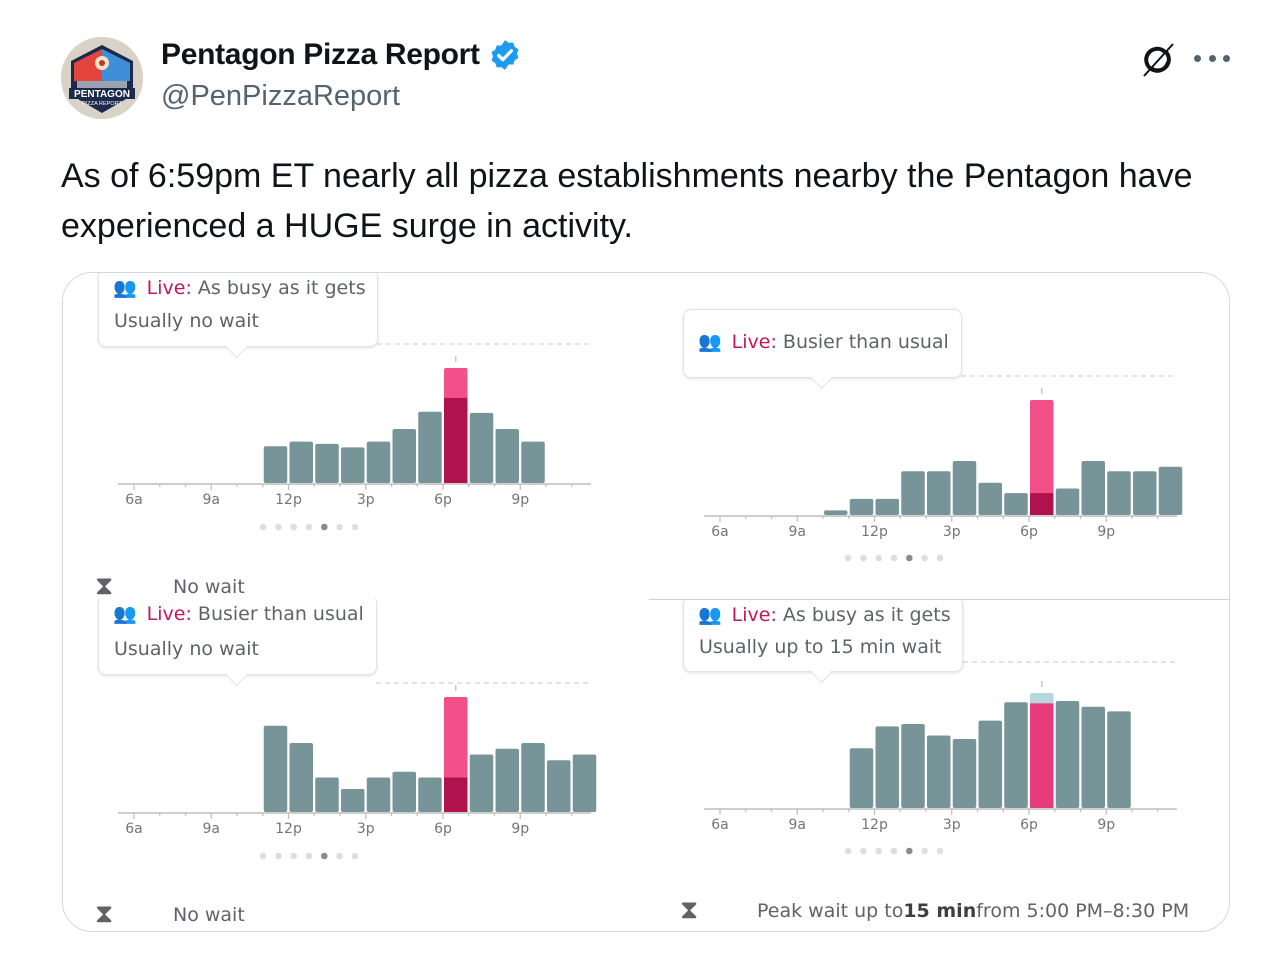 This screenshot has width=1262, height=964. I want to click on svg-text: PENTAGON, so click(102, 94).